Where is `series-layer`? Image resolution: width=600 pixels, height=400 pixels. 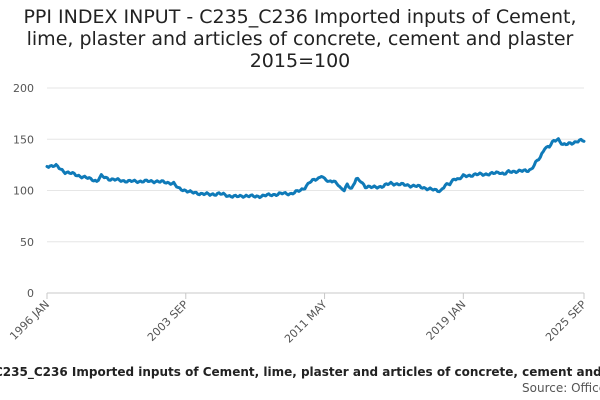 series-layer is located at coordinates (315, 168).